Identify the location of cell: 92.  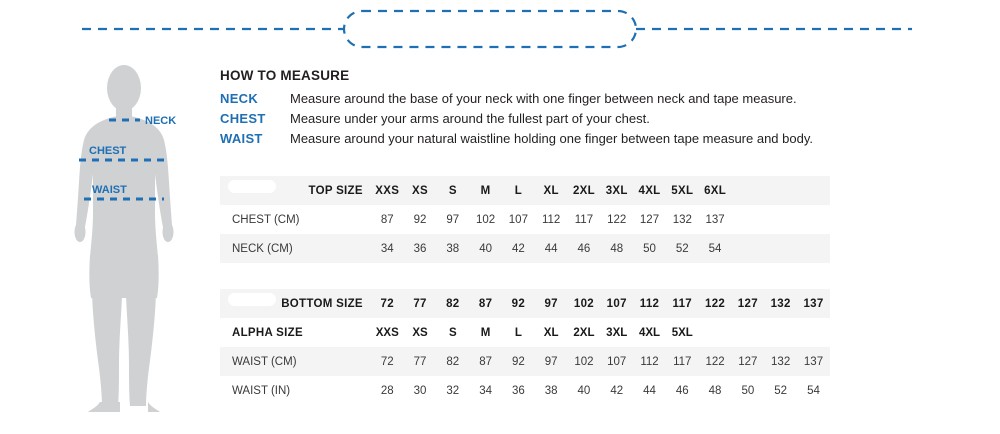
(518, 361).